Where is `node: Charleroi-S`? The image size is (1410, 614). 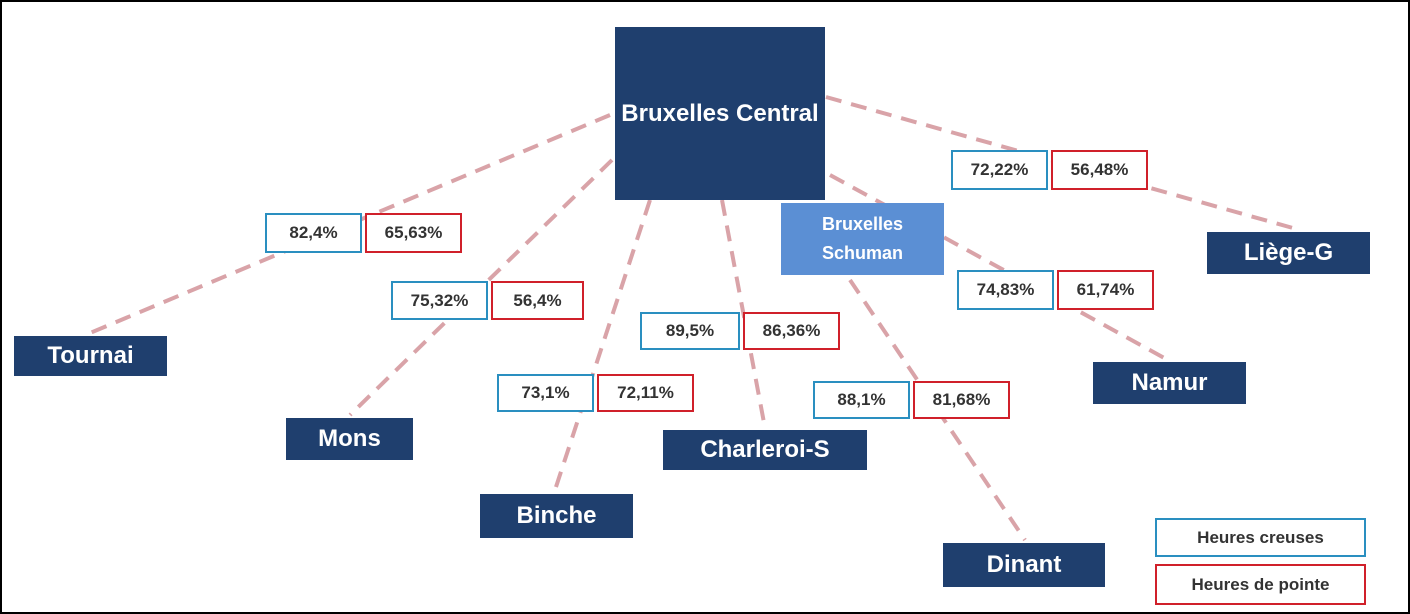
node: Charleroi-S is located at coordinates (765, 450).